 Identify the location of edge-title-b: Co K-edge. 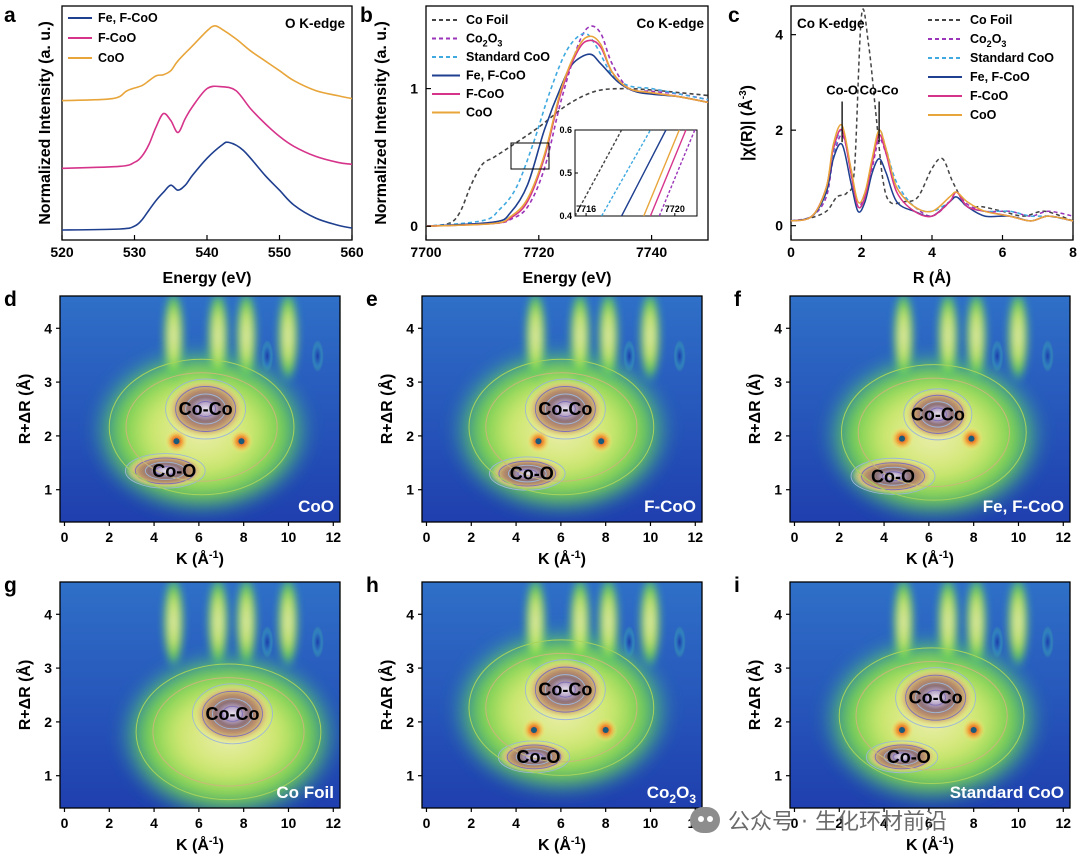
(671, 23).